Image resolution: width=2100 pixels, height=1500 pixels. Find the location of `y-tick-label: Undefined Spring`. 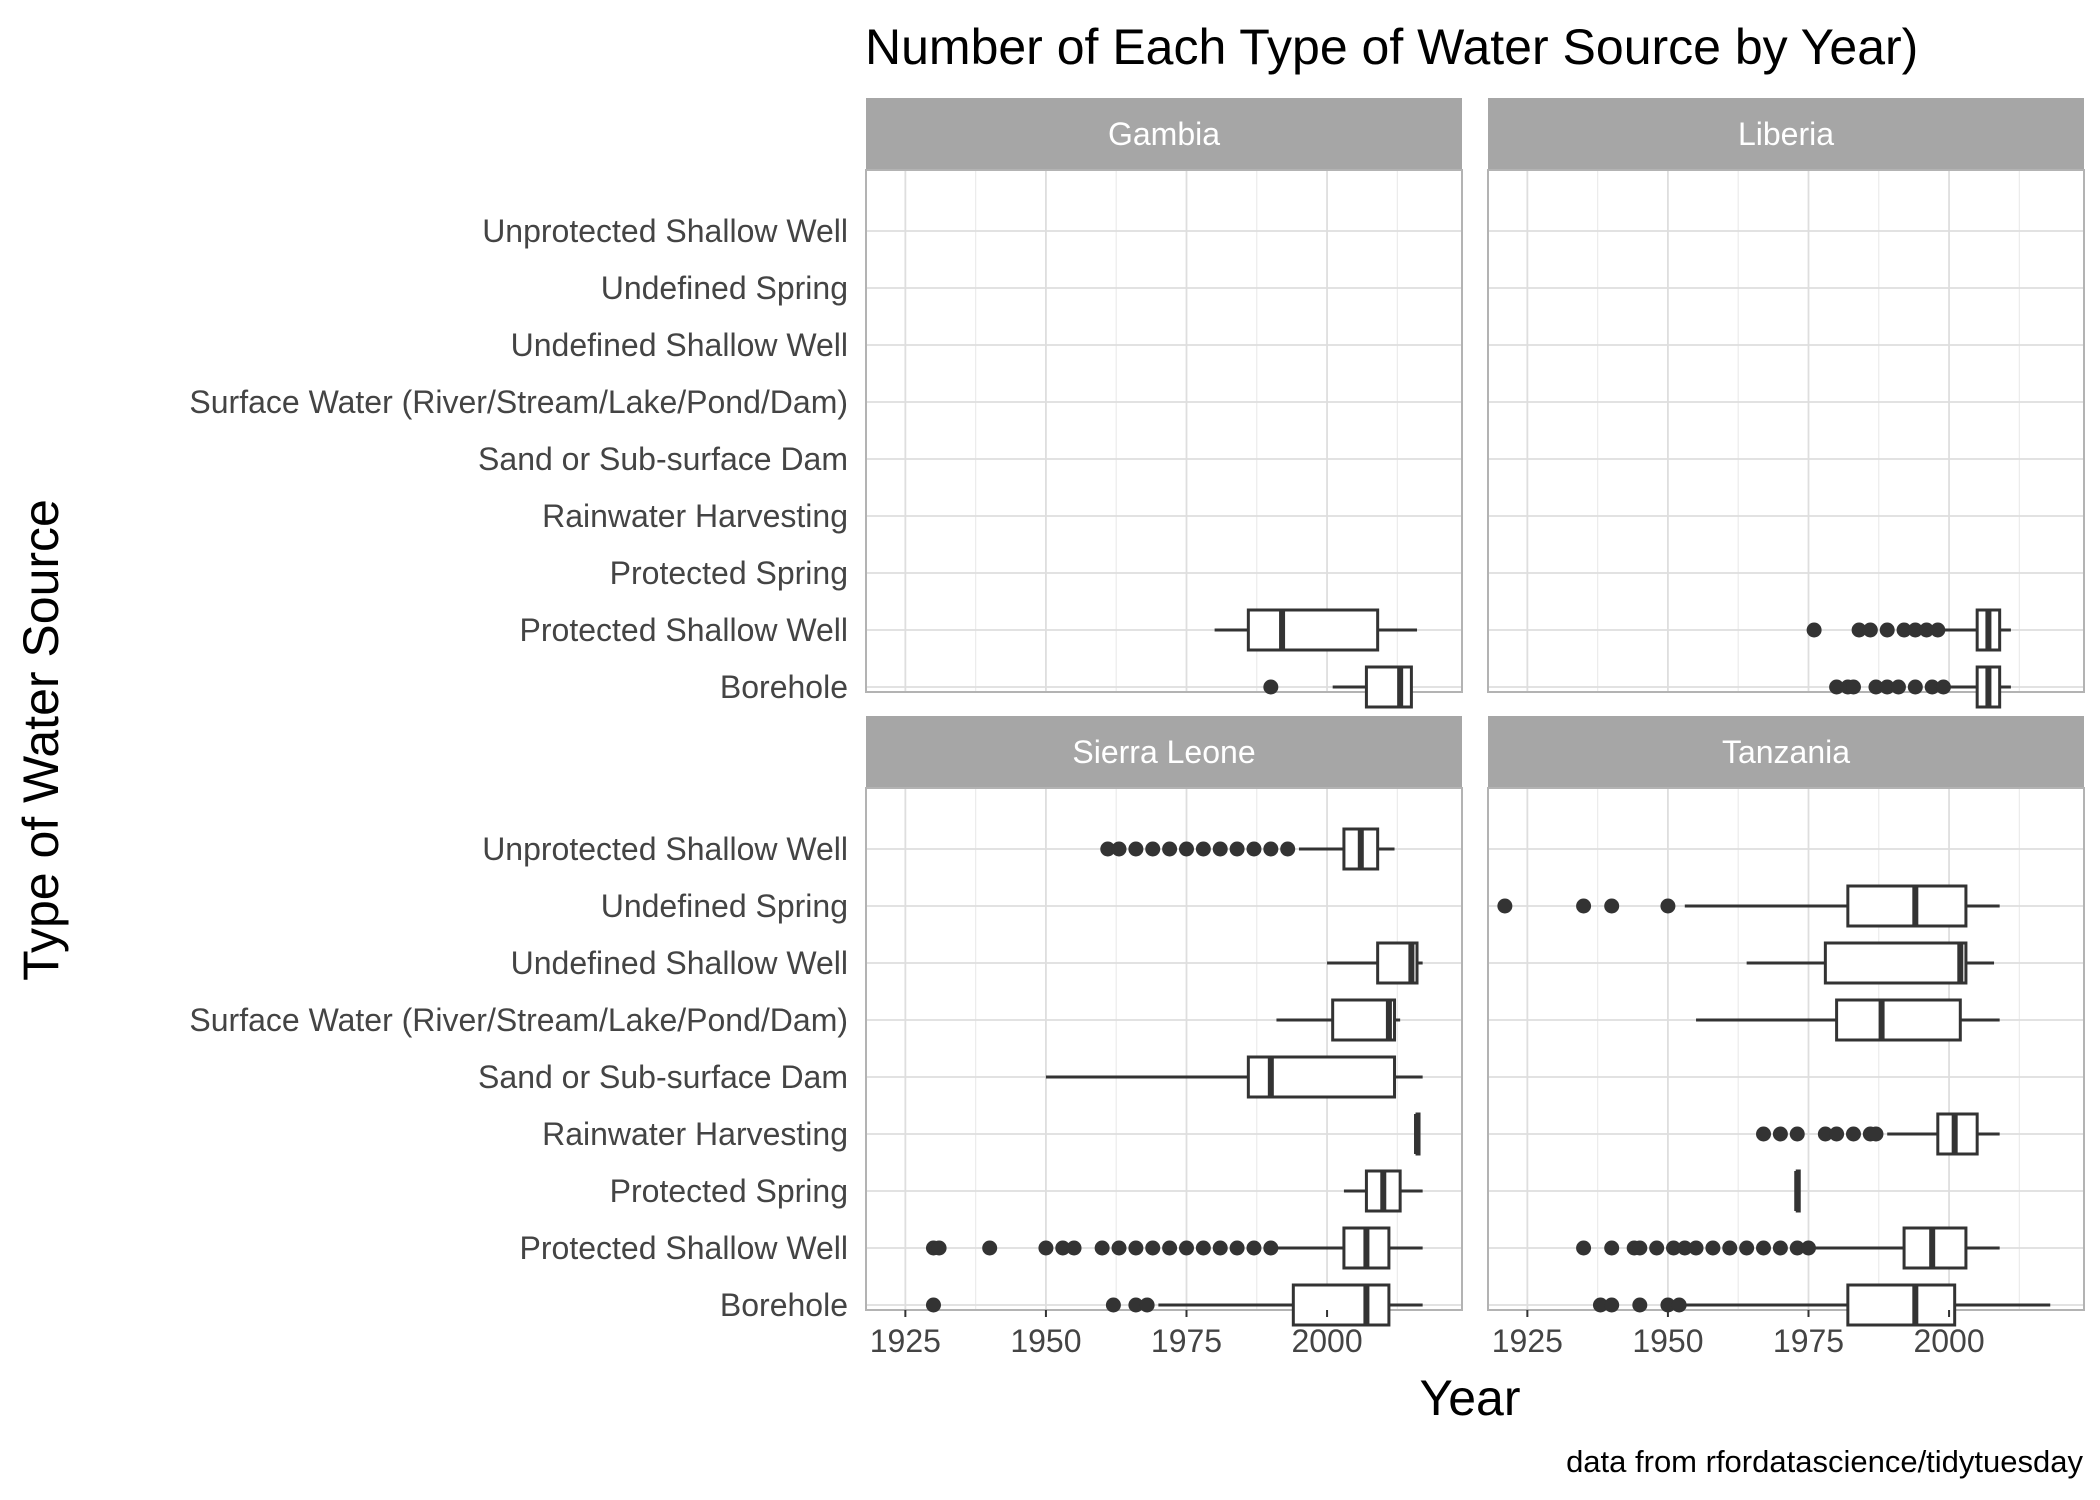

y-tick-label: Undefined Spring is located at coordinates (724, 288).